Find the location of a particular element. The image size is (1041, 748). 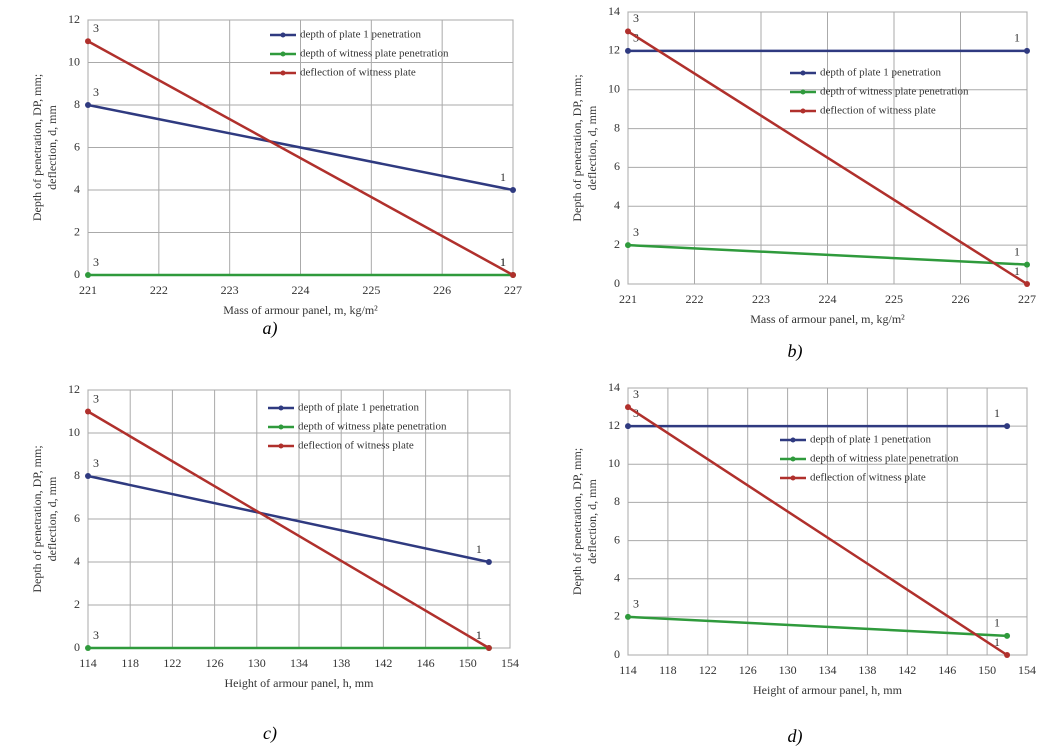

legend-label: depth of plate 1 penetration is located at coordinates (360, 35).